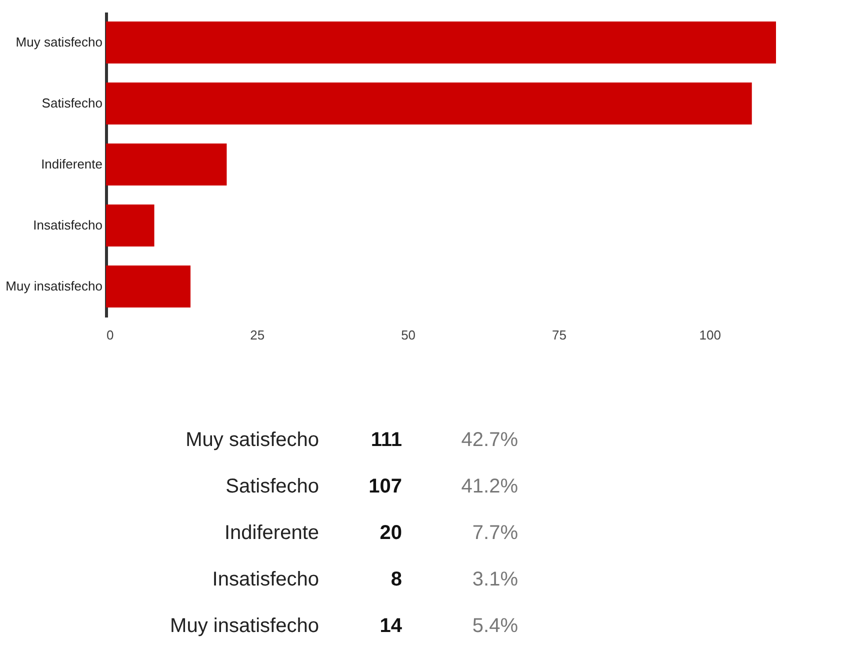 This screenshot has width=847, height=661. I want to click on y-tick-label: Insatisfecho, so click(67, 225).